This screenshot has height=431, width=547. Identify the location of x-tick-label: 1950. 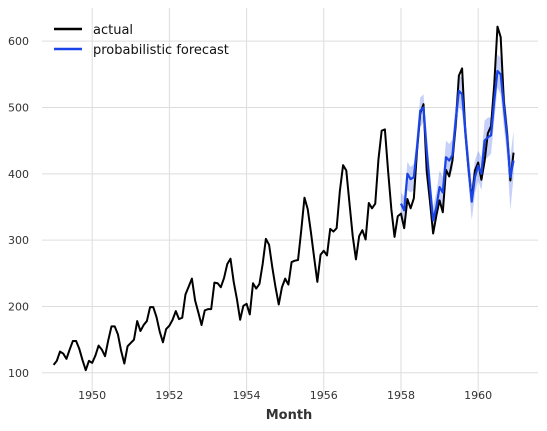
(92, 395).